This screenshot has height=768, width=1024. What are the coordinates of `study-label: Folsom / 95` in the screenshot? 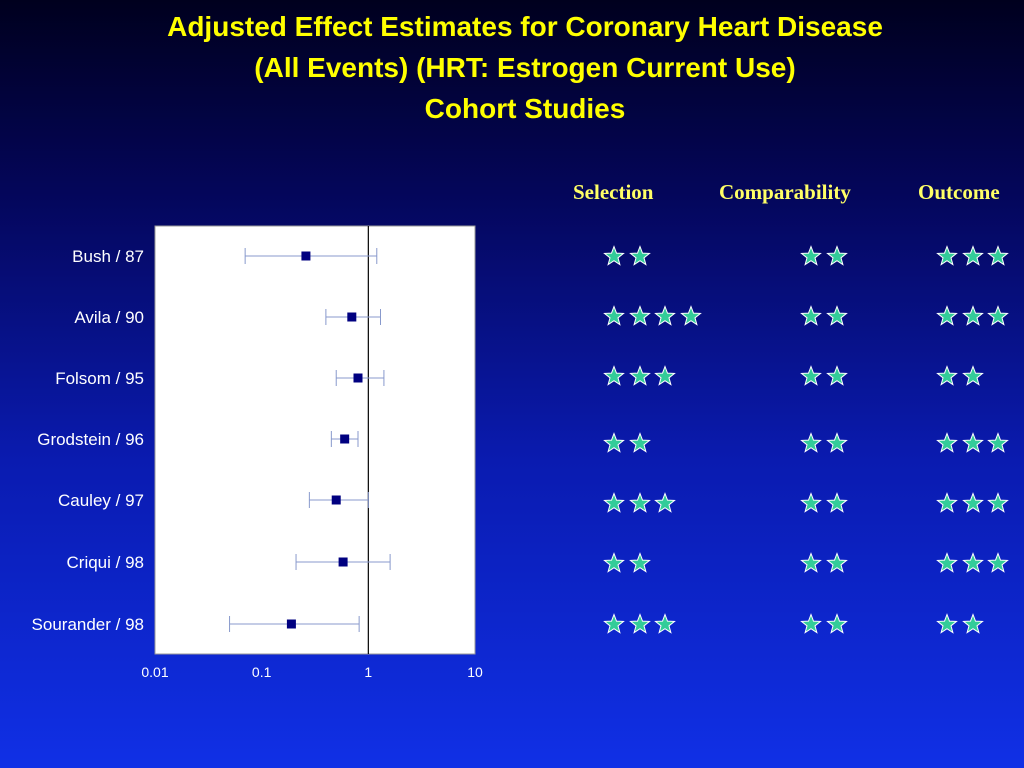 It's located at (99, 378).